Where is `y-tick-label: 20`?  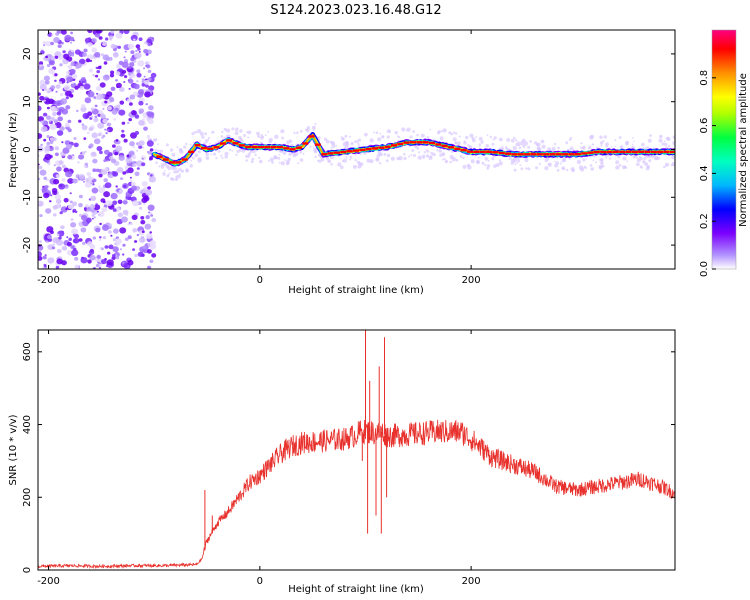
y-tick-label: 20 is located at coordinates (27, 54).